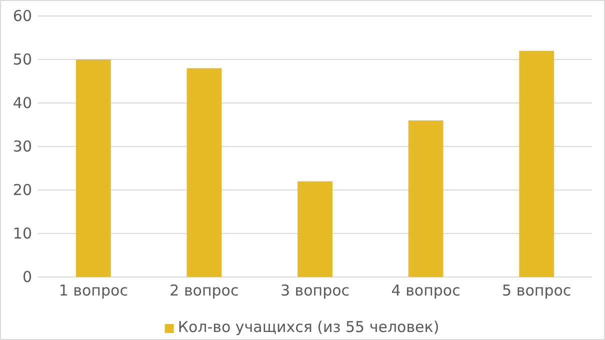  What do you see at coordinates (537, 291) in the screenshot?
I see `x-tick-label: 5 вопрос` at bounding box center [537, 291].